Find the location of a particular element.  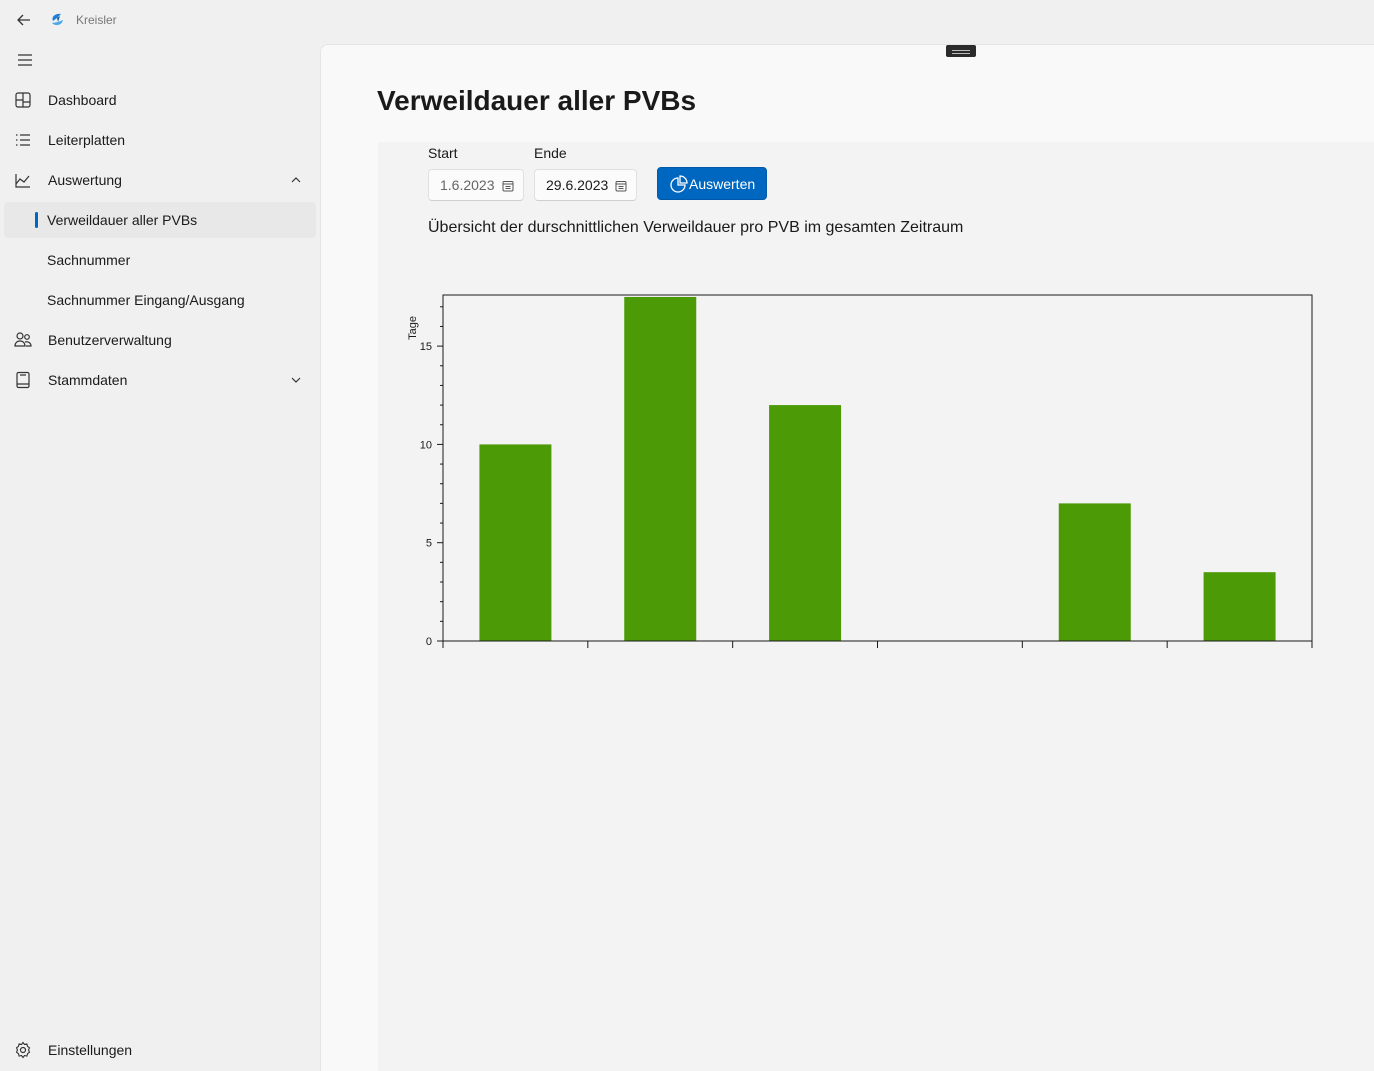

sidebar-item-sachnummer: Sachnummer is located at coordinates (160, 260).